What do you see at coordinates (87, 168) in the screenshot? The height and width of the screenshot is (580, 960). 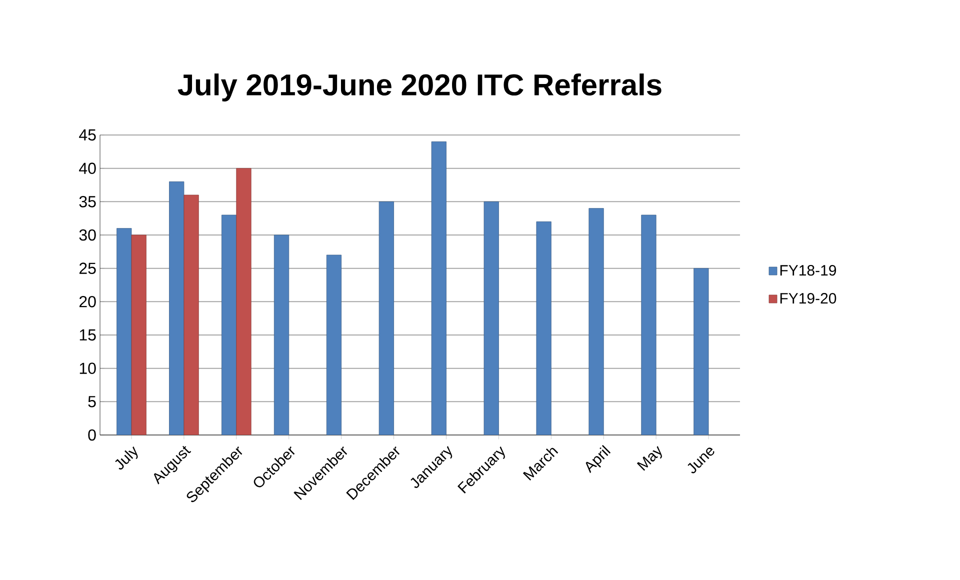 I see `y-tick-label: 40` at bounding box center [87, 168].